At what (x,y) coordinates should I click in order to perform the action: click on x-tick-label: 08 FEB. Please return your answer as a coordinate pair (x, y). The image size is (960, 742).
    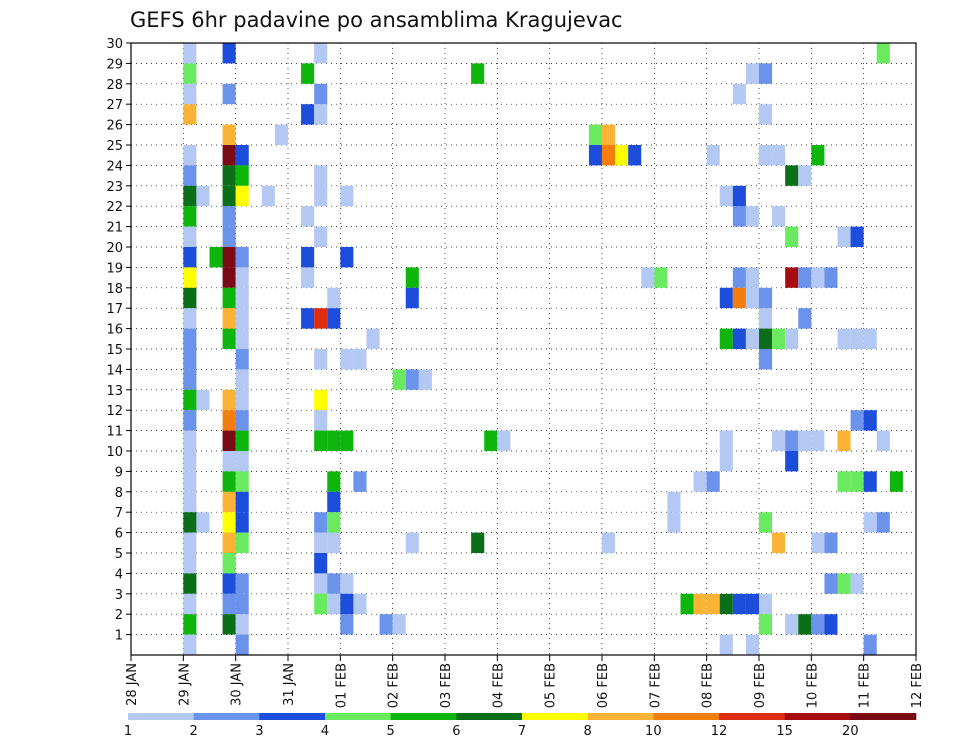
    Looking at the image, I should click on (708, 685).